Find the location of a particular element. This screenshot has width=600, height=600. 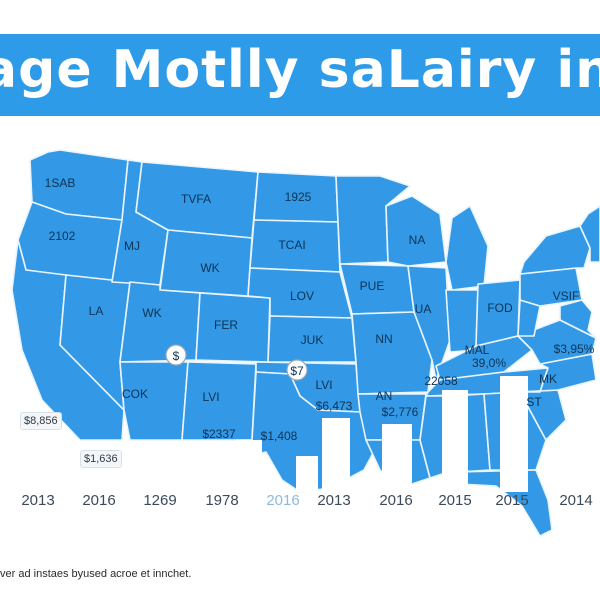

map-label: LOV is located at coordinates (302, 296).